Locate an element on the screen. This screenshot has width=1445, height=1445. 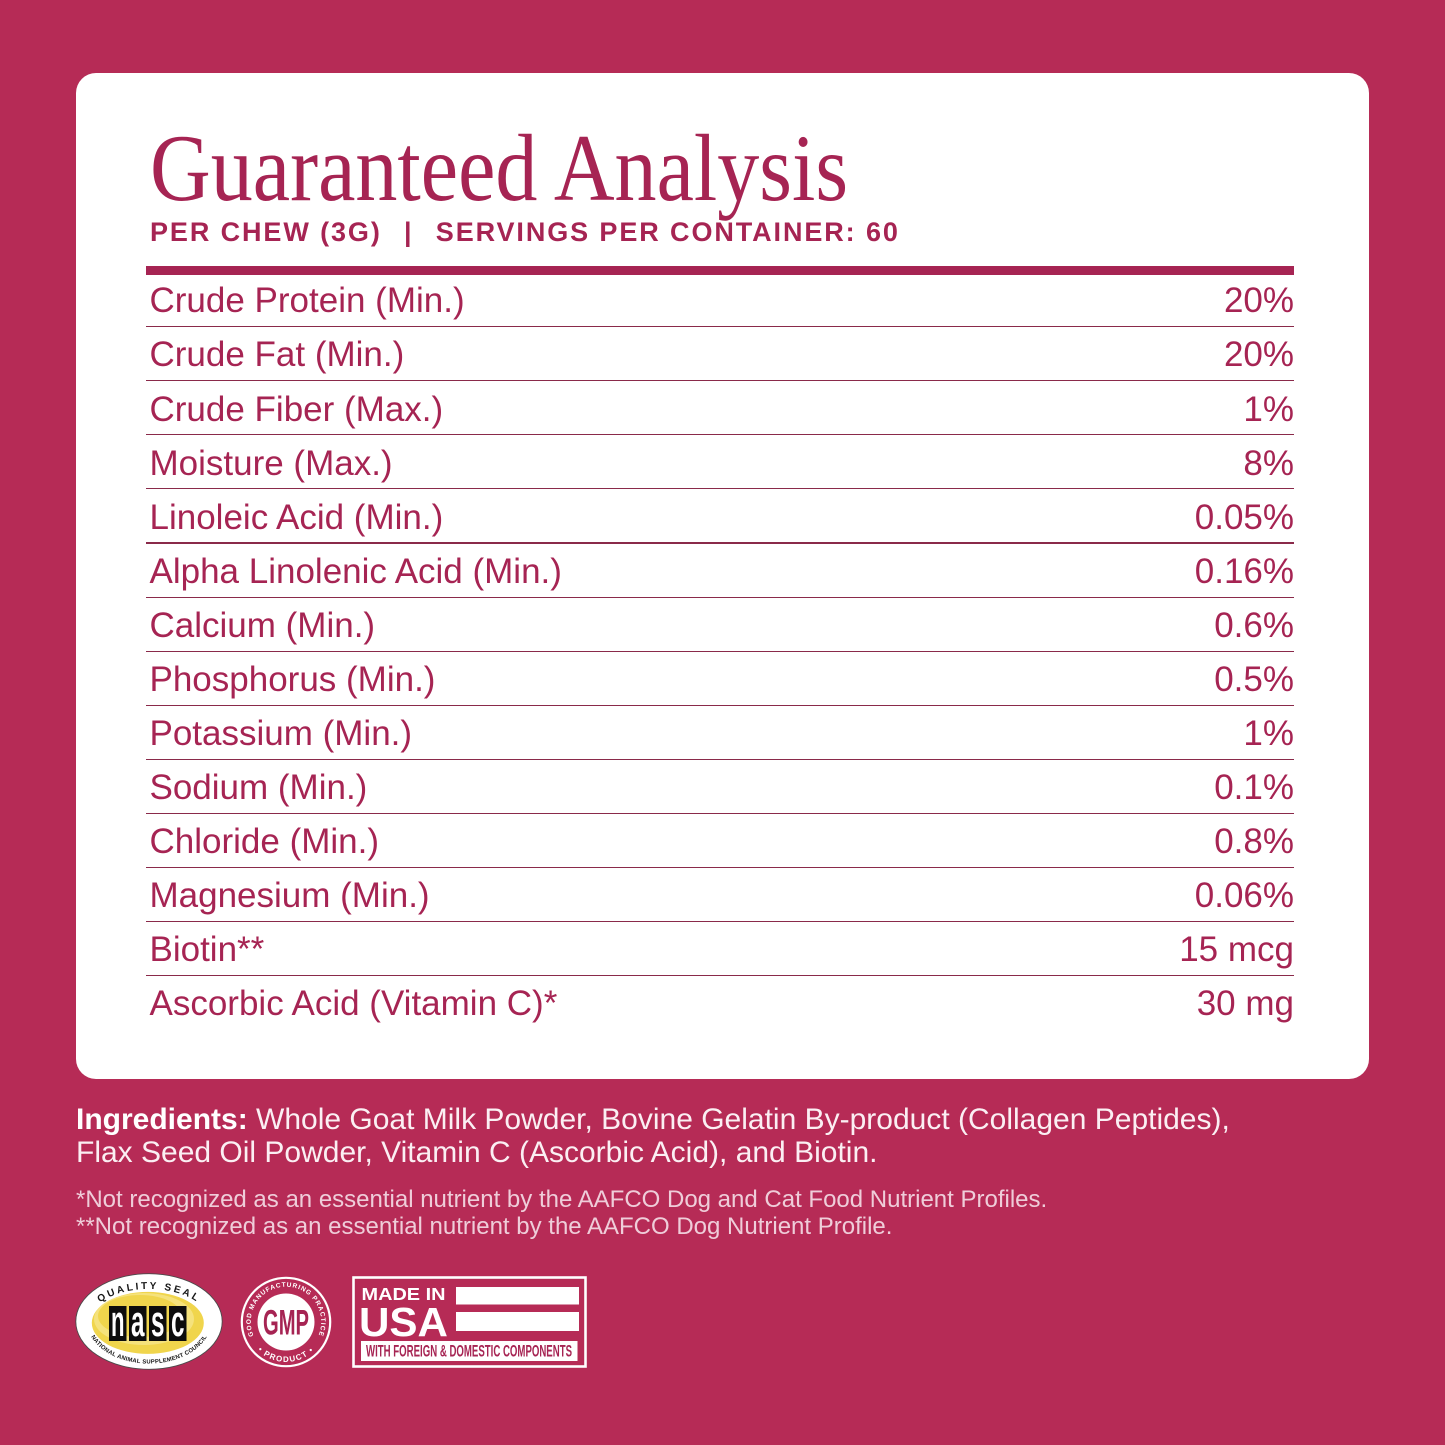
svg-text:WITH FOREIGN & DOMESTIC COMPON: WITH FOREIGN & DOMESTIC COMPONENTS is located at coordinates (469, 1352).